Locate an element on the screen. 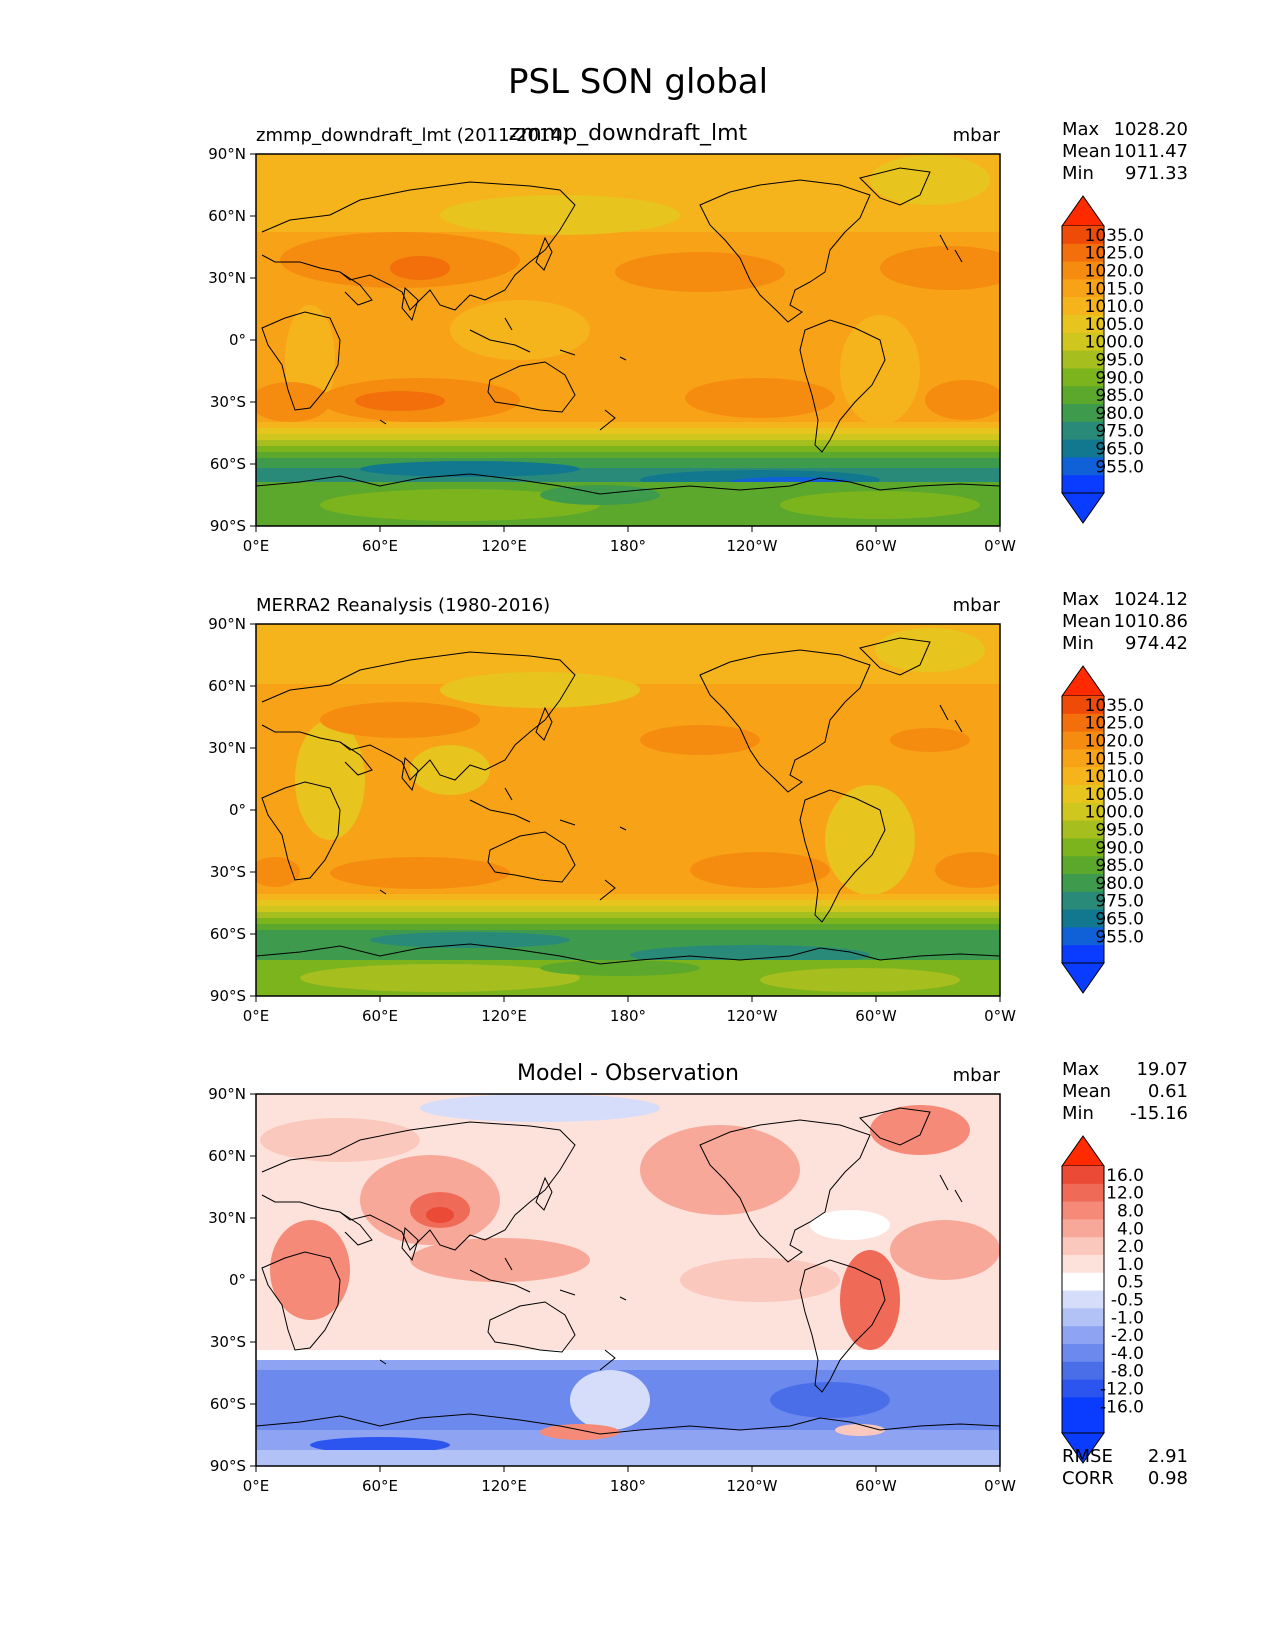  colorbar-label: 1025.0 is located at coordinates (1114, 724).